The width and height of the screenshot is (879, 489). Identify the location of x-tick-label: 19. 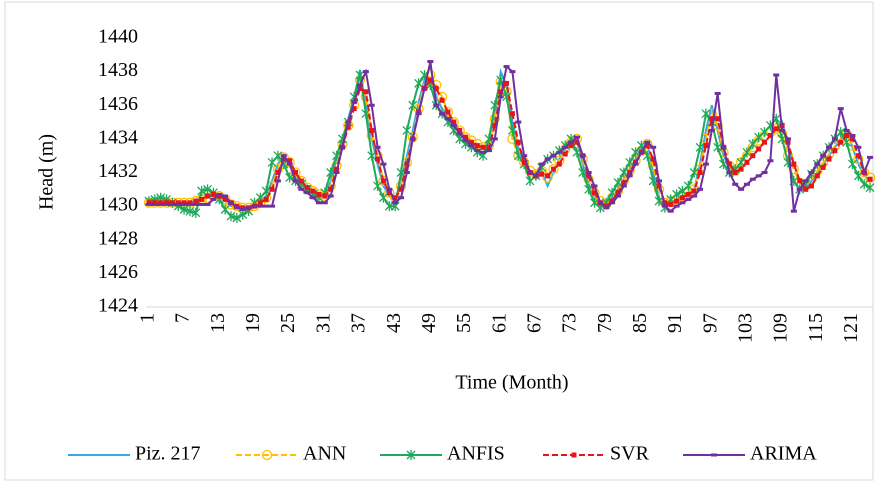
(253, 323).